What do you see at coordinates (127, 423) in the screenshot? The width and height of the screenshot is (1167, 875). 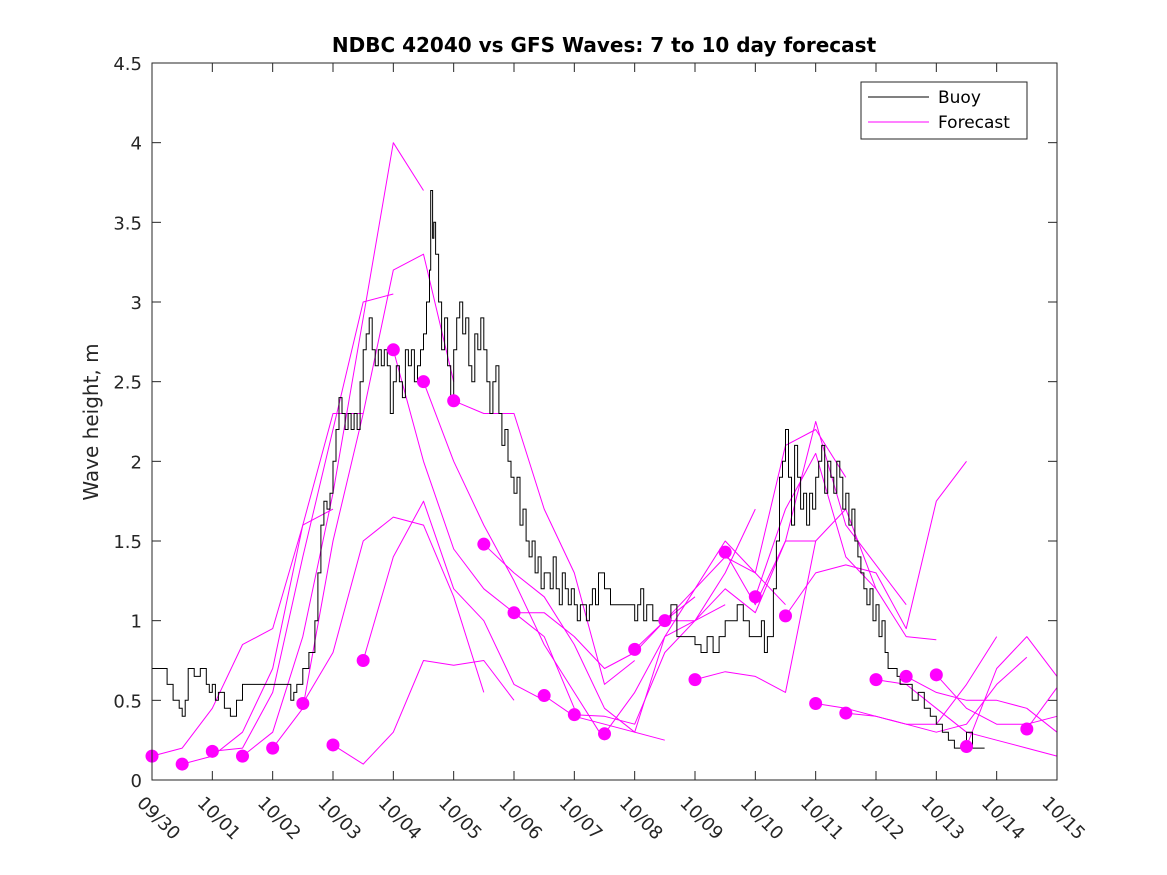 I see `y-tick-labels: 0 0.5 1 1.5 2 2.5 3 3.5 4 4.5` at bounding box center [127, 423].